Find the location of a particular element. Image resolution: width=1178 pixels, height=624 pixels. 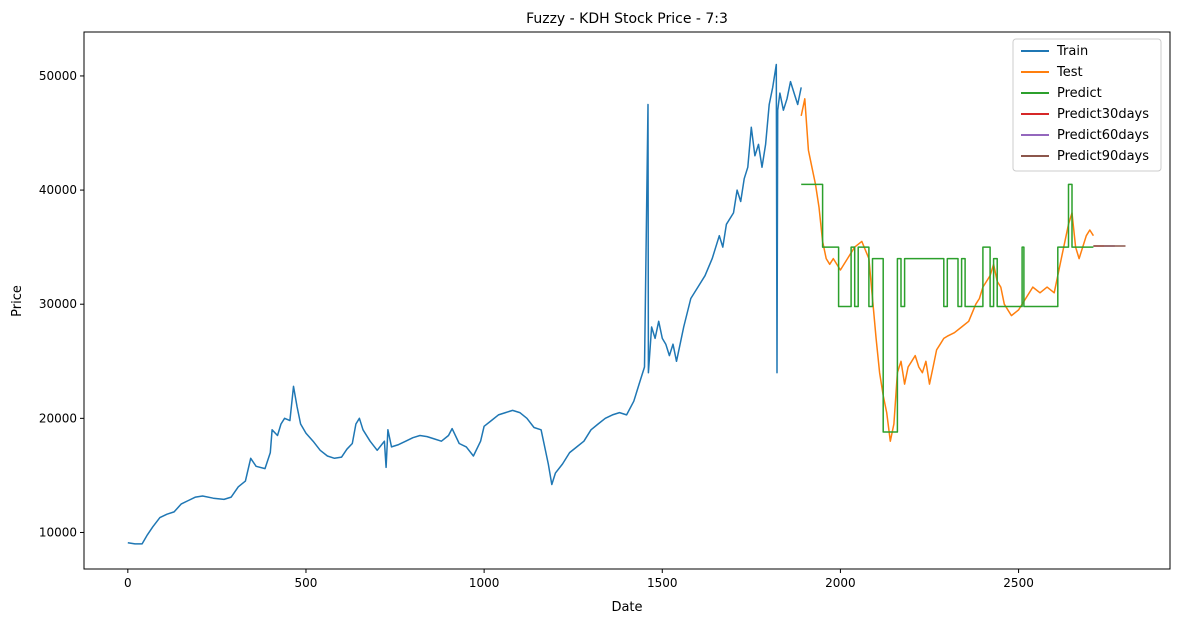

legend-label: Predict60days is located at coordinates (1103, 135).